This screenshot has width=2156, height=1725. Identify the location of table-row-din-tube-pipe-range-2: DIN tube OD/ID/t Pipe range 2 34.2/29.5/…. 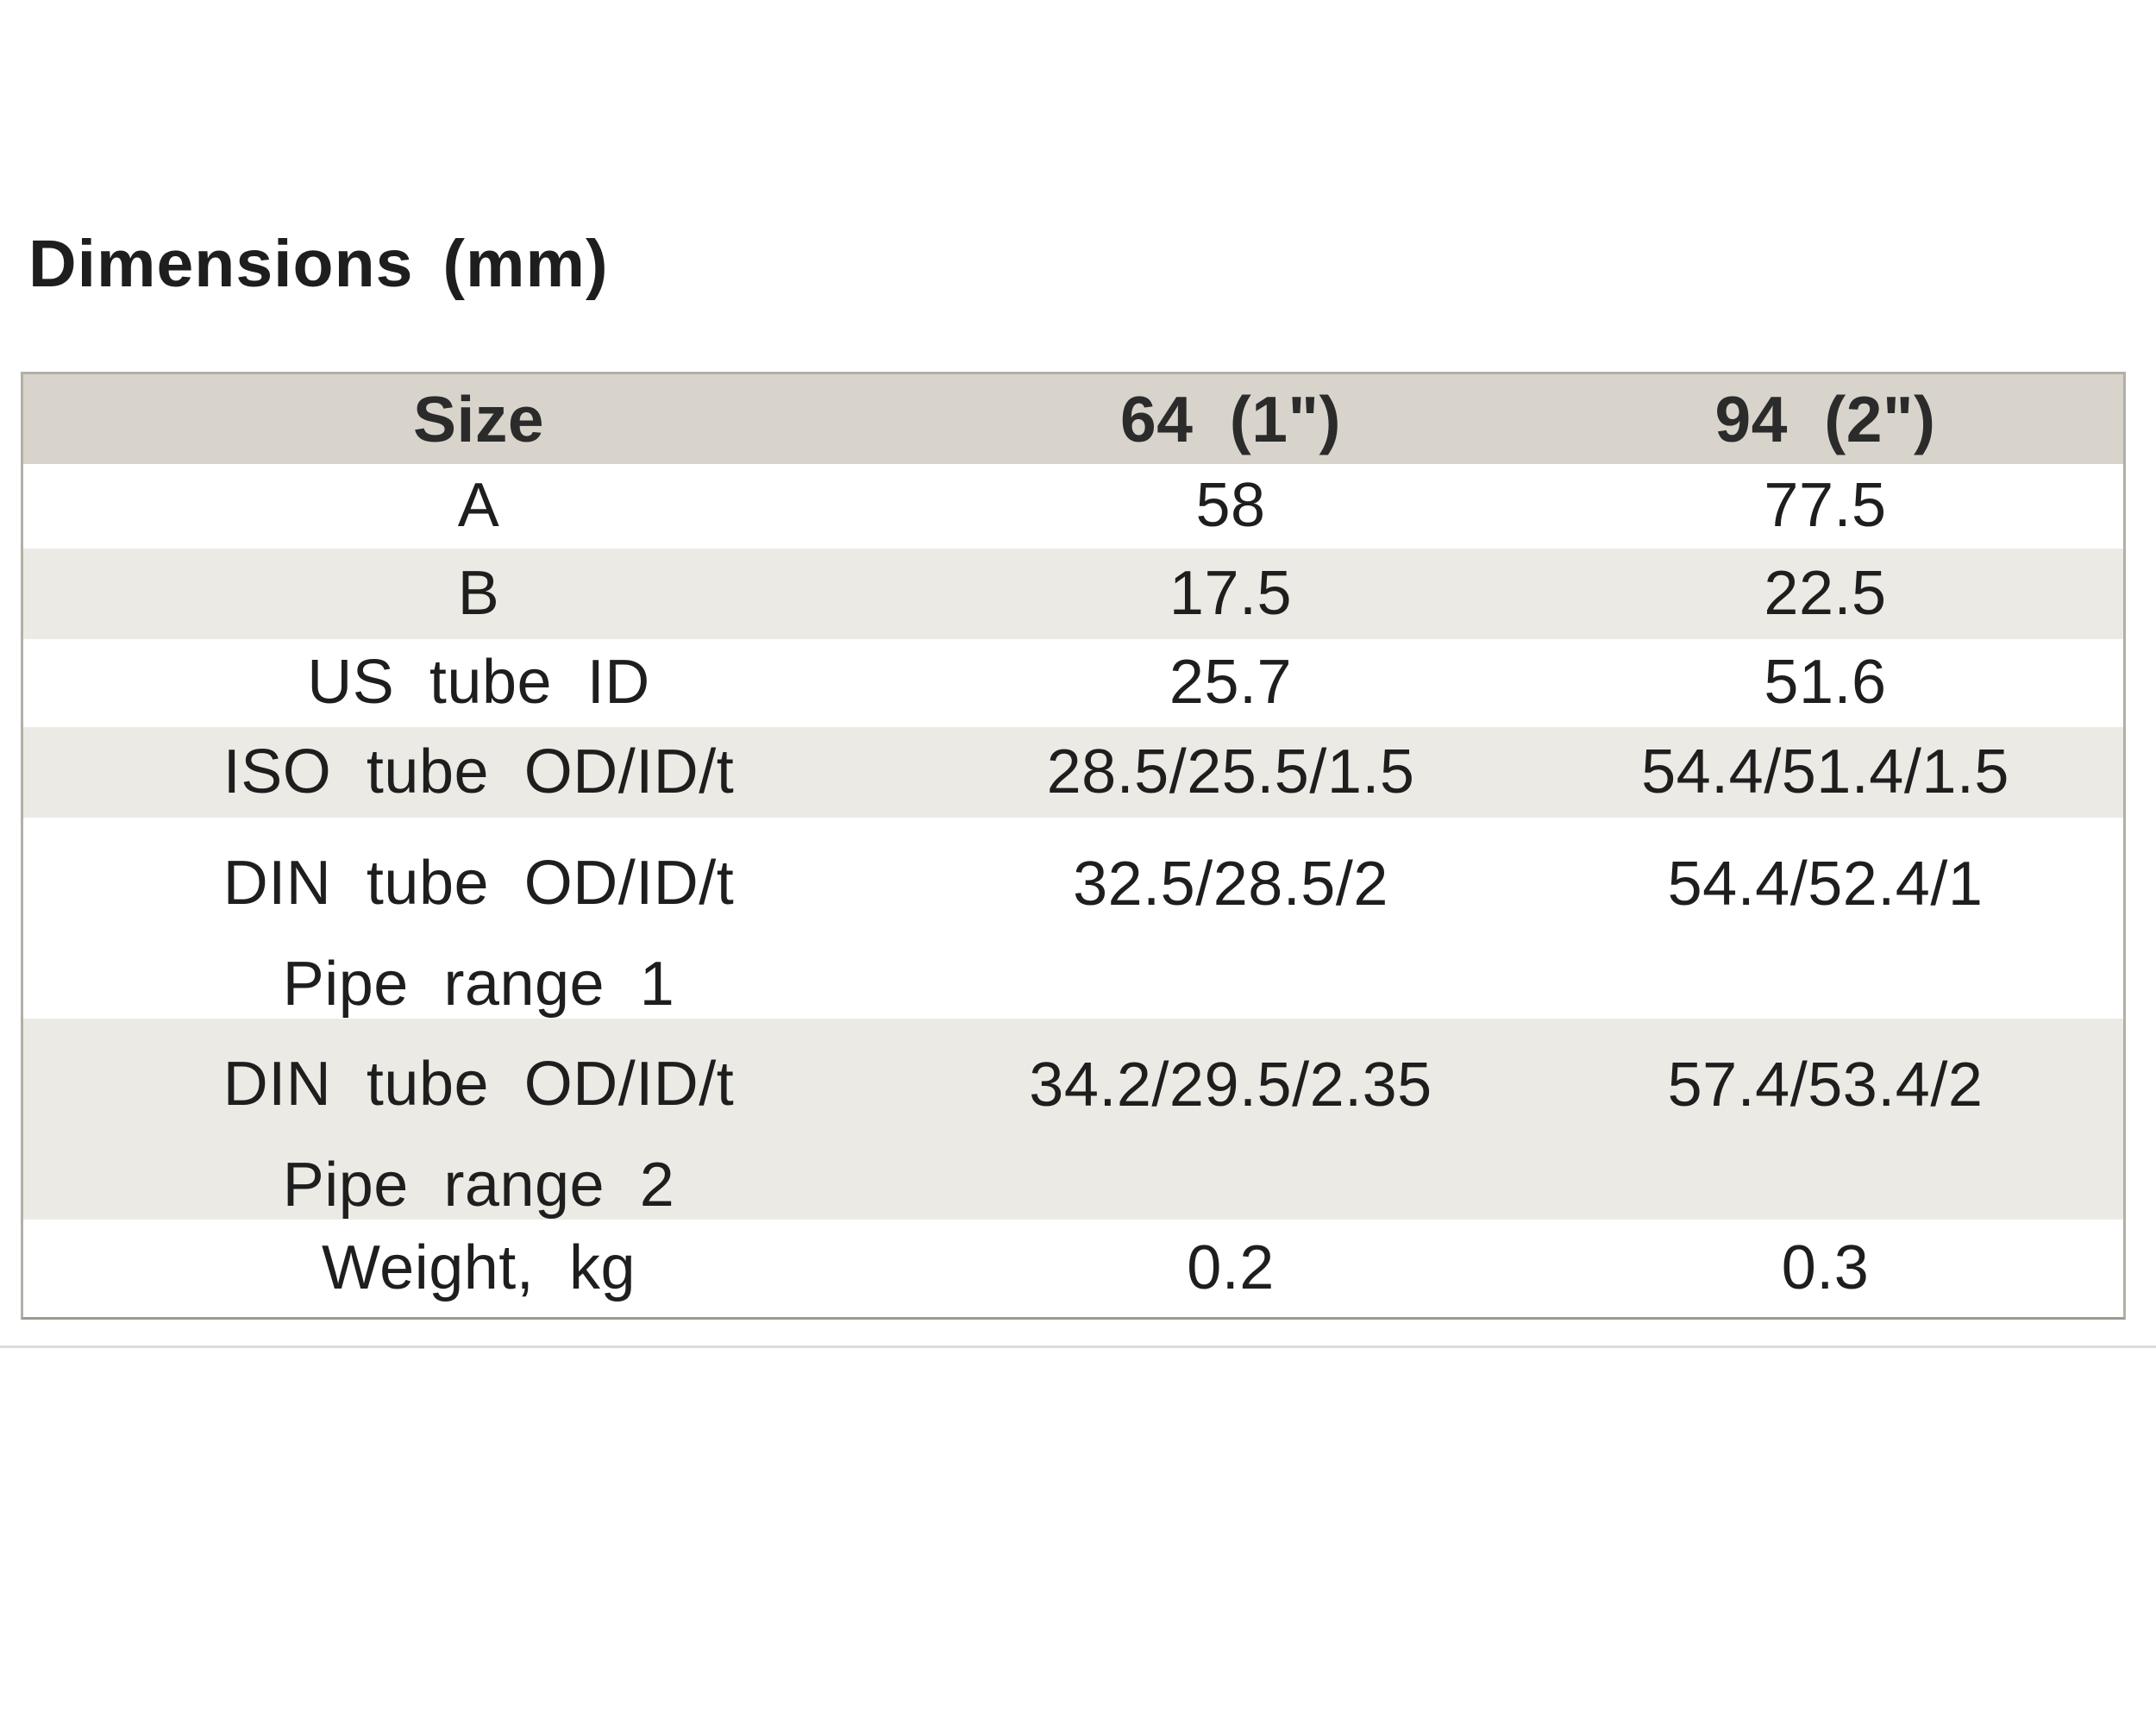
(1073, 1120).